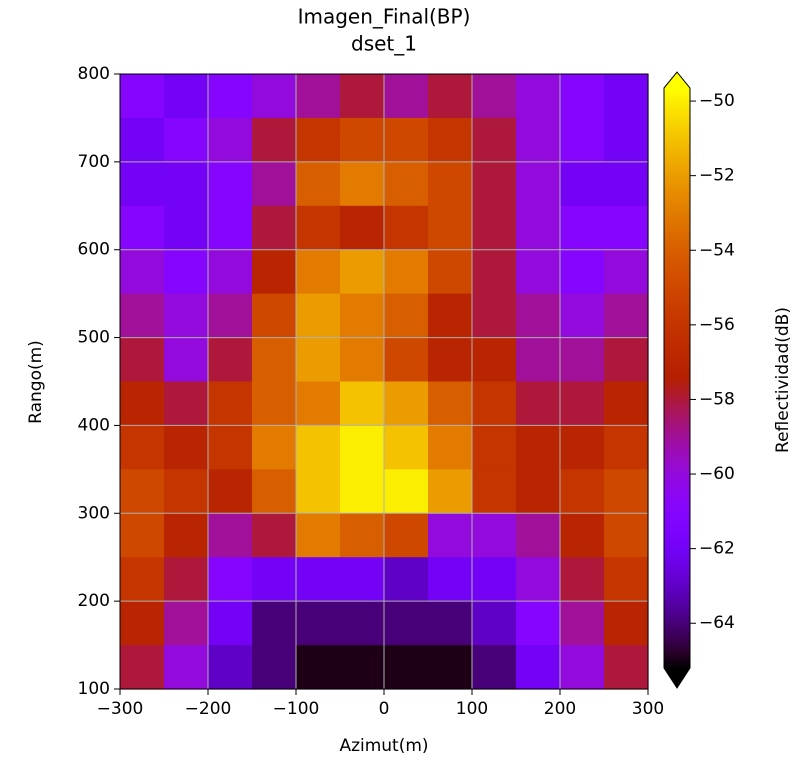  What do you see at coordinates (94, 425) in the screenshot?
I see `y-tick-label: 400` at bounding box center [94, 425].